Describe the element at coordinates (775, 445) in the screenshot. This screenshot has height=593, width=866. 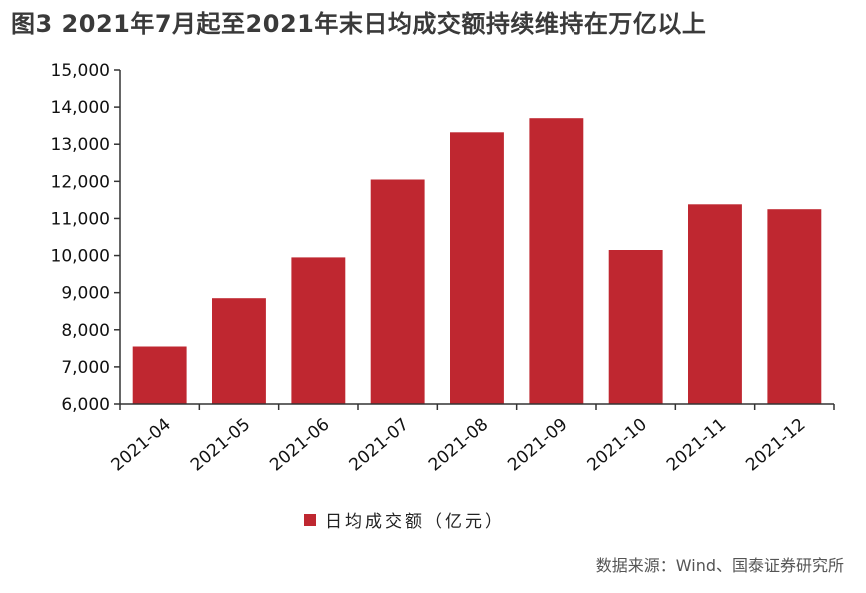
I see `x-tick-label: 2021-12` at that location.